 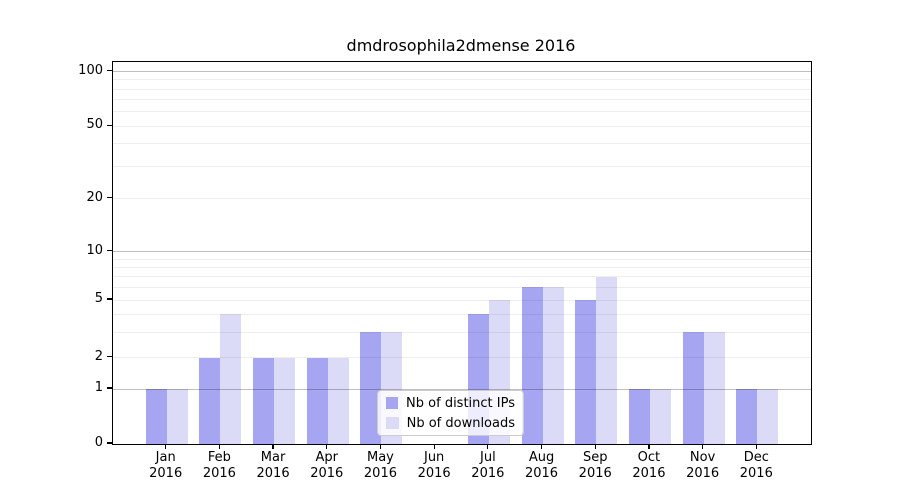 What do you see at coordinates (317, 400) in the screenshot?
I see `bar-apr-distinct-ips` at bounding box center [317, 400].